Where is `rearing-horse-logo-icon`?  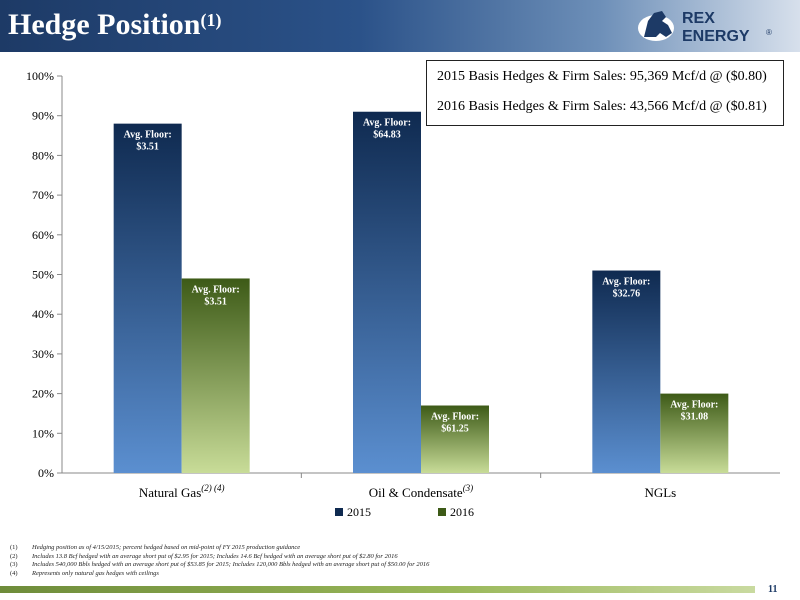
rearing-horse-logo-icon is located at coordinates (656, 26).